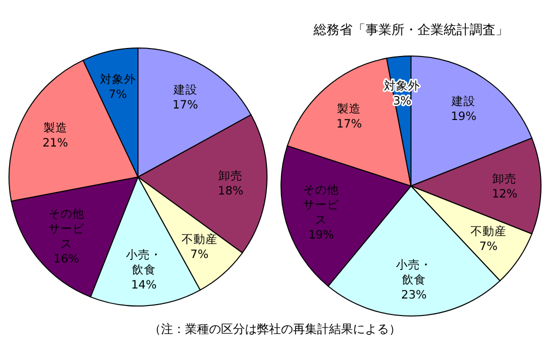 This screenshot has height=342, width=550. What do you see at coordinates (118, 79) in the screenshot?
I see `slice-label: 対象外` at bounding box center [118, 79].